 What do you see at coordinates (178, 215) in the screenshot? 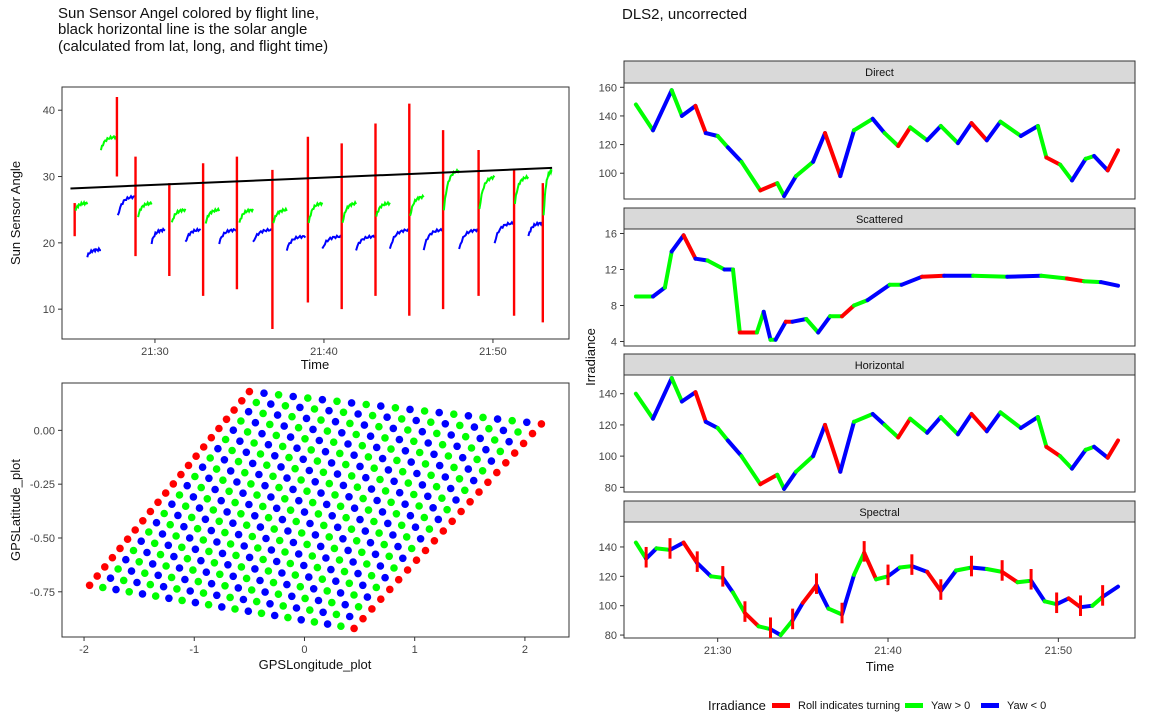
I see `sun-sensor-yaw-positive-segment` at bounding box center [178, 215].